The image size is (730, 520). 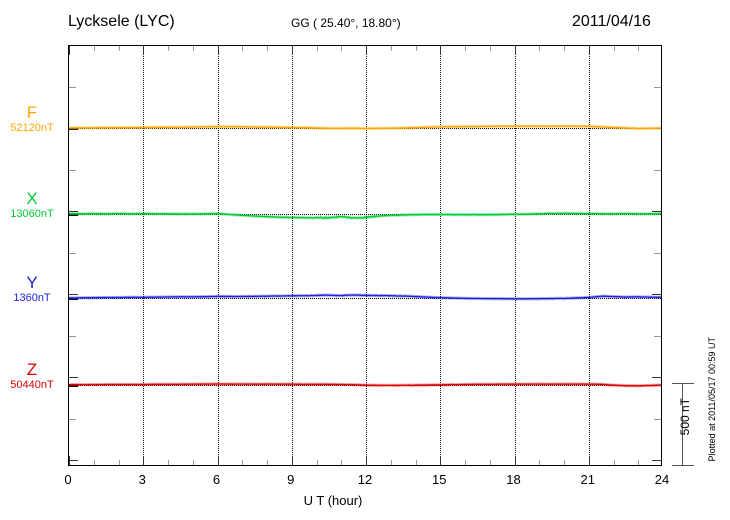 What do you see at coordinates (32, 112) in the screenshot?
I see `component-letter-F: F` at bounding box center [32, 112].